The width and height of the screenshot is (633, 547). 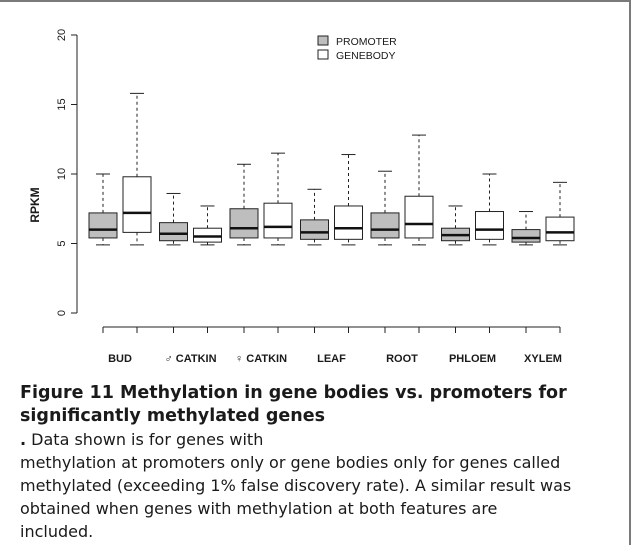 What do you see at coordinates (323, 40) in the screenshot?
I see `legend-swatch-promoter` at bounding box center [323, 40].